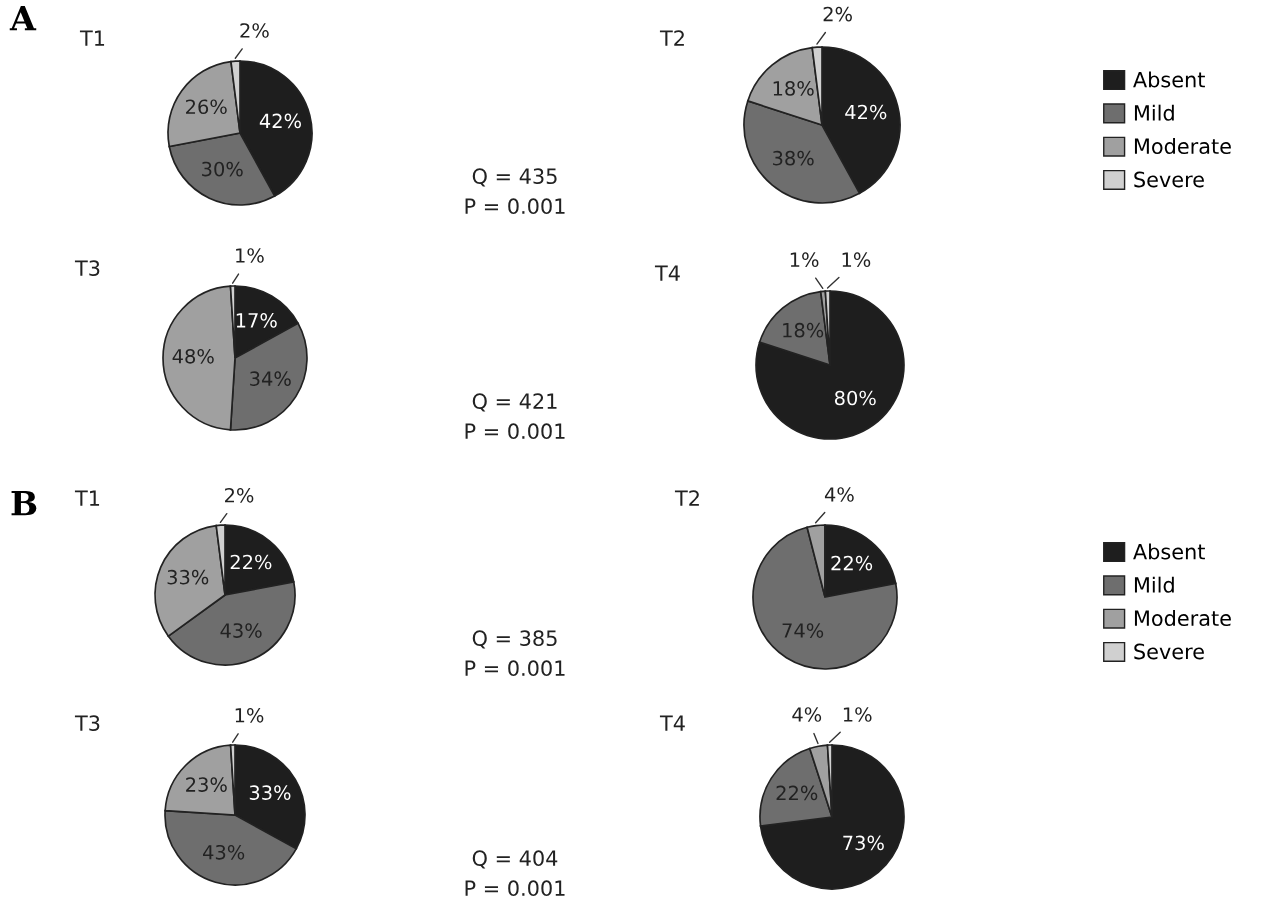 The height and width of the screenshot is (899, 1274). Describe the element at coordinates (686, 498) in the screenshot. I see `chart-title: T2` at that location.